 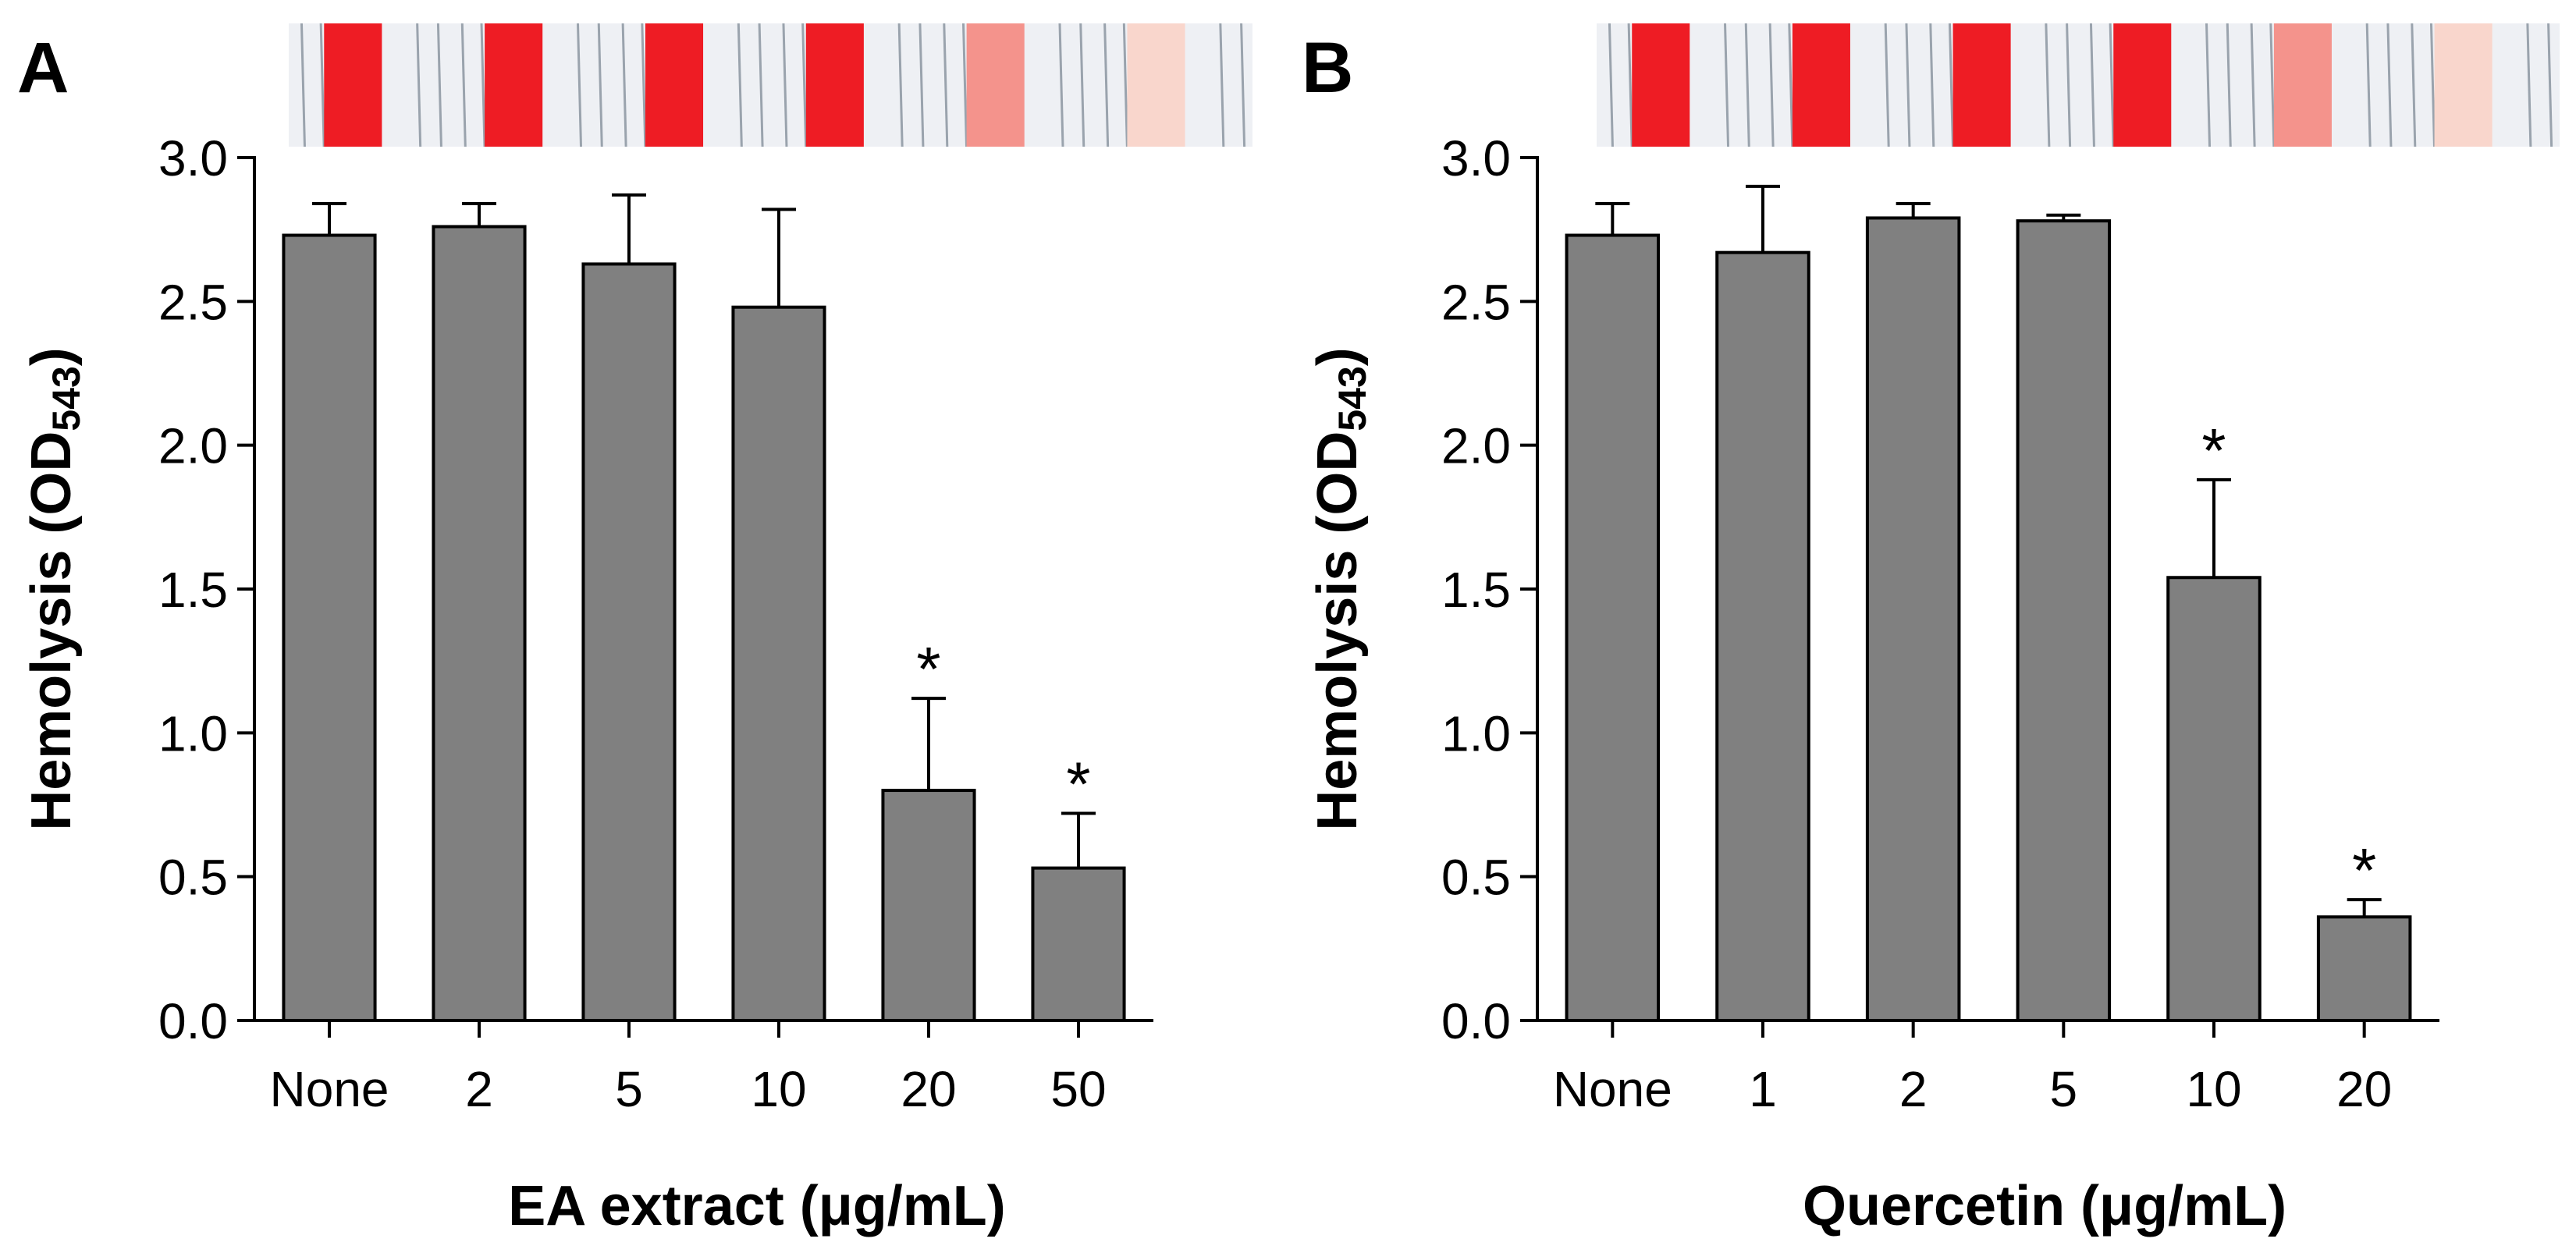 I want to click on panel-letter: A, so click(x=43, y=68).